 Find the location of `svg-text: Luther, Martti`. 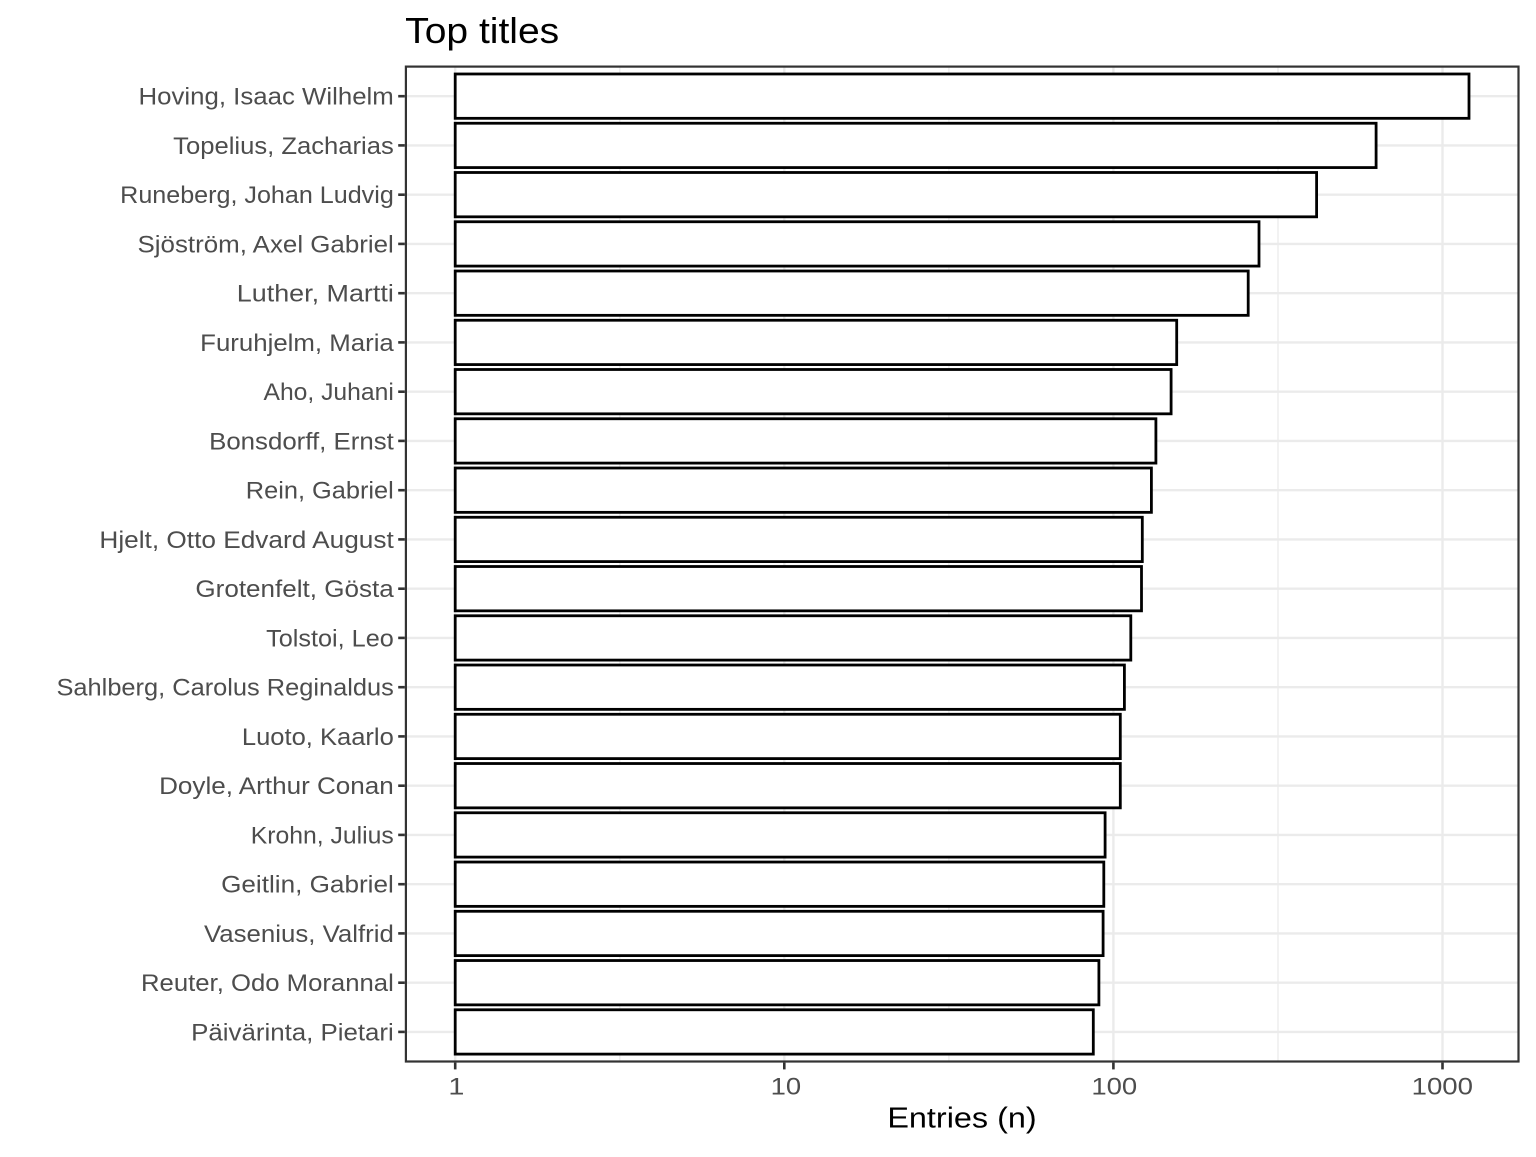

svg-text: Luther, Martti is located at coordinates (315, 294).